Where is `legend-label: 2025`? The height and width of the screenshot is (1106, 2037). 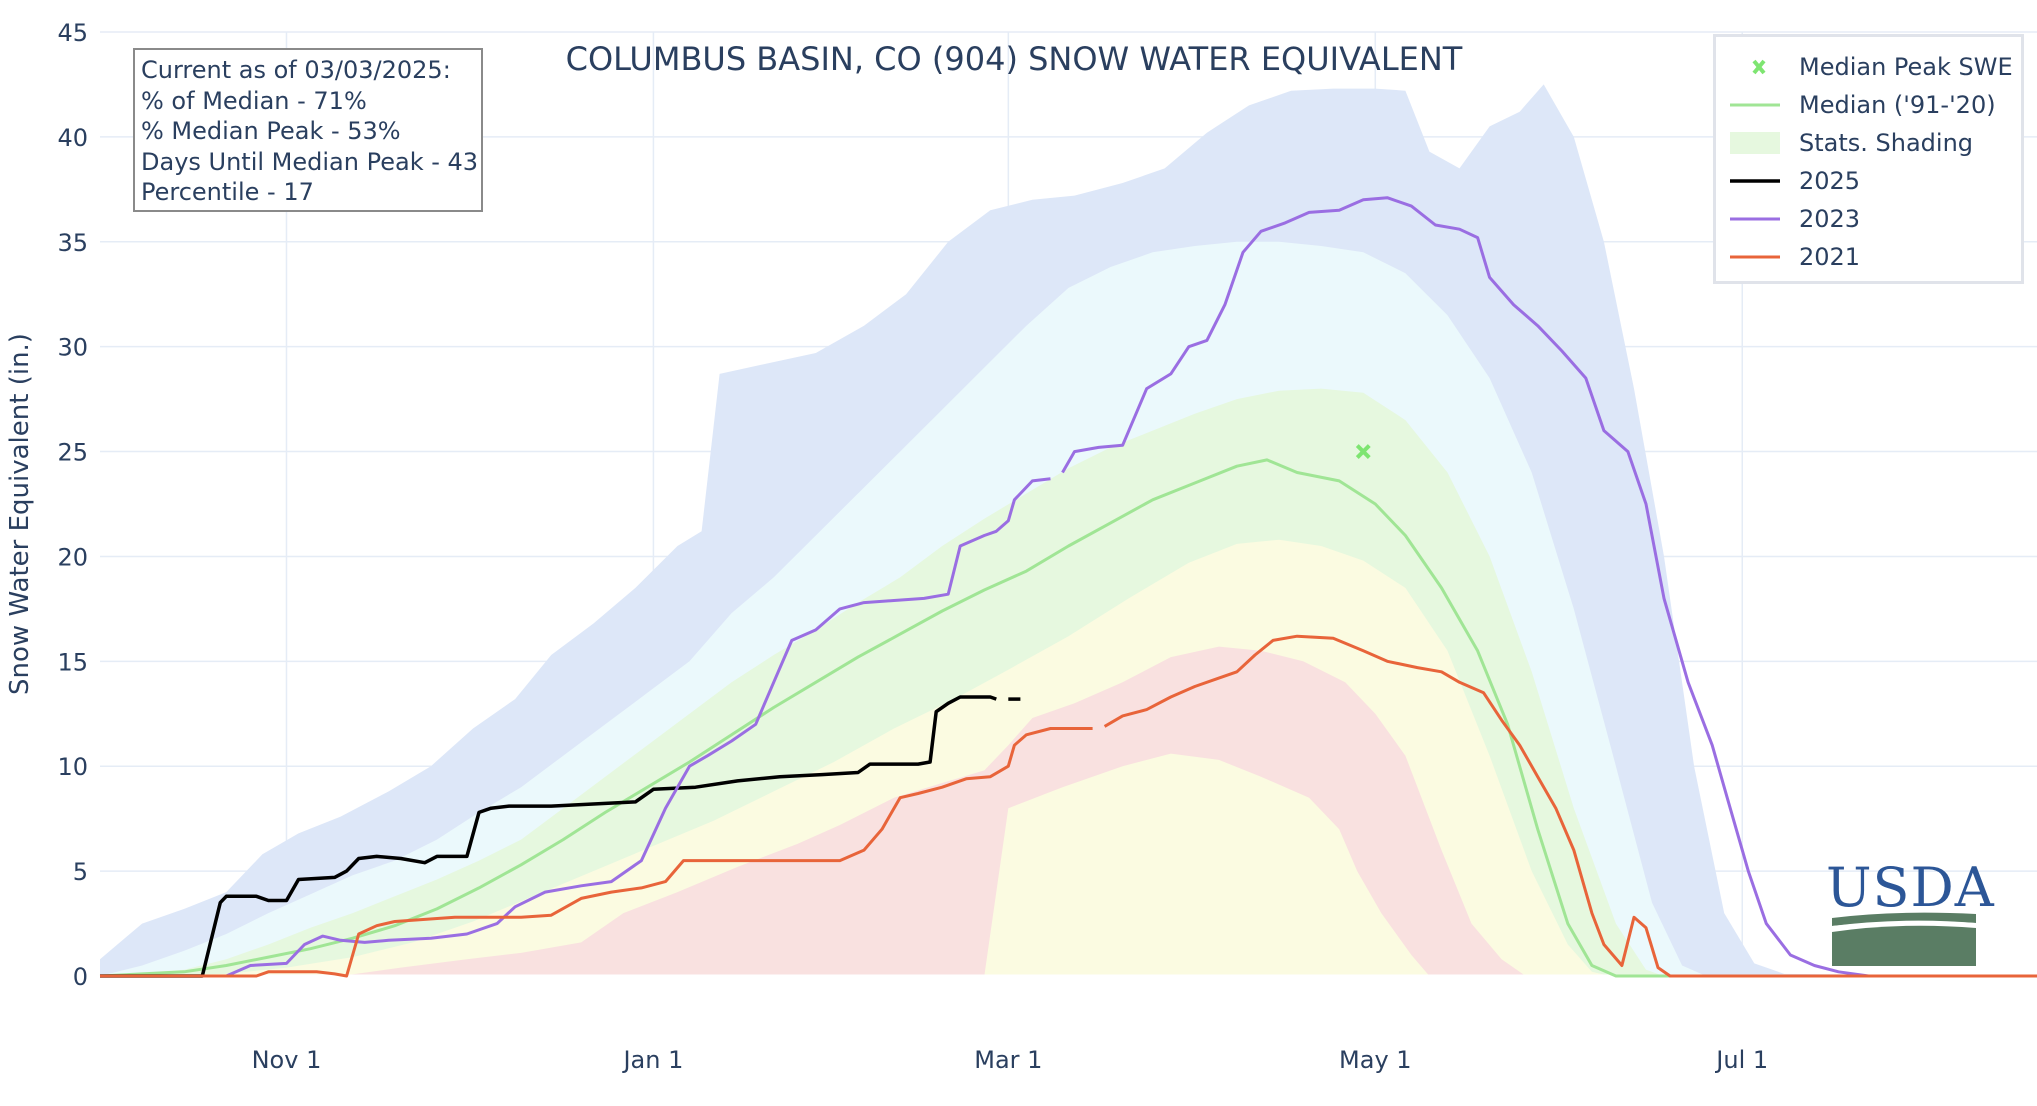
legend-label: 2025 is located at coordinates (1830, 181).